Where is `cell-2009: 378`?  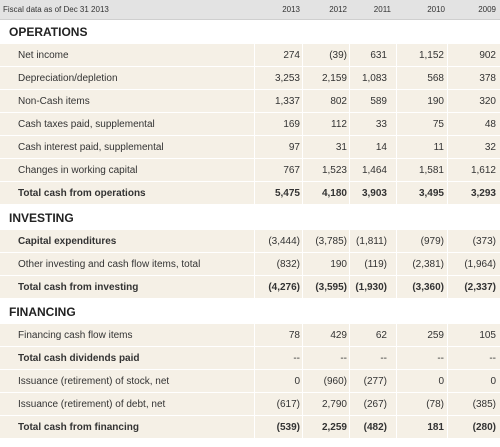 cell-2009: 378 is located at coordinates (487, 78).